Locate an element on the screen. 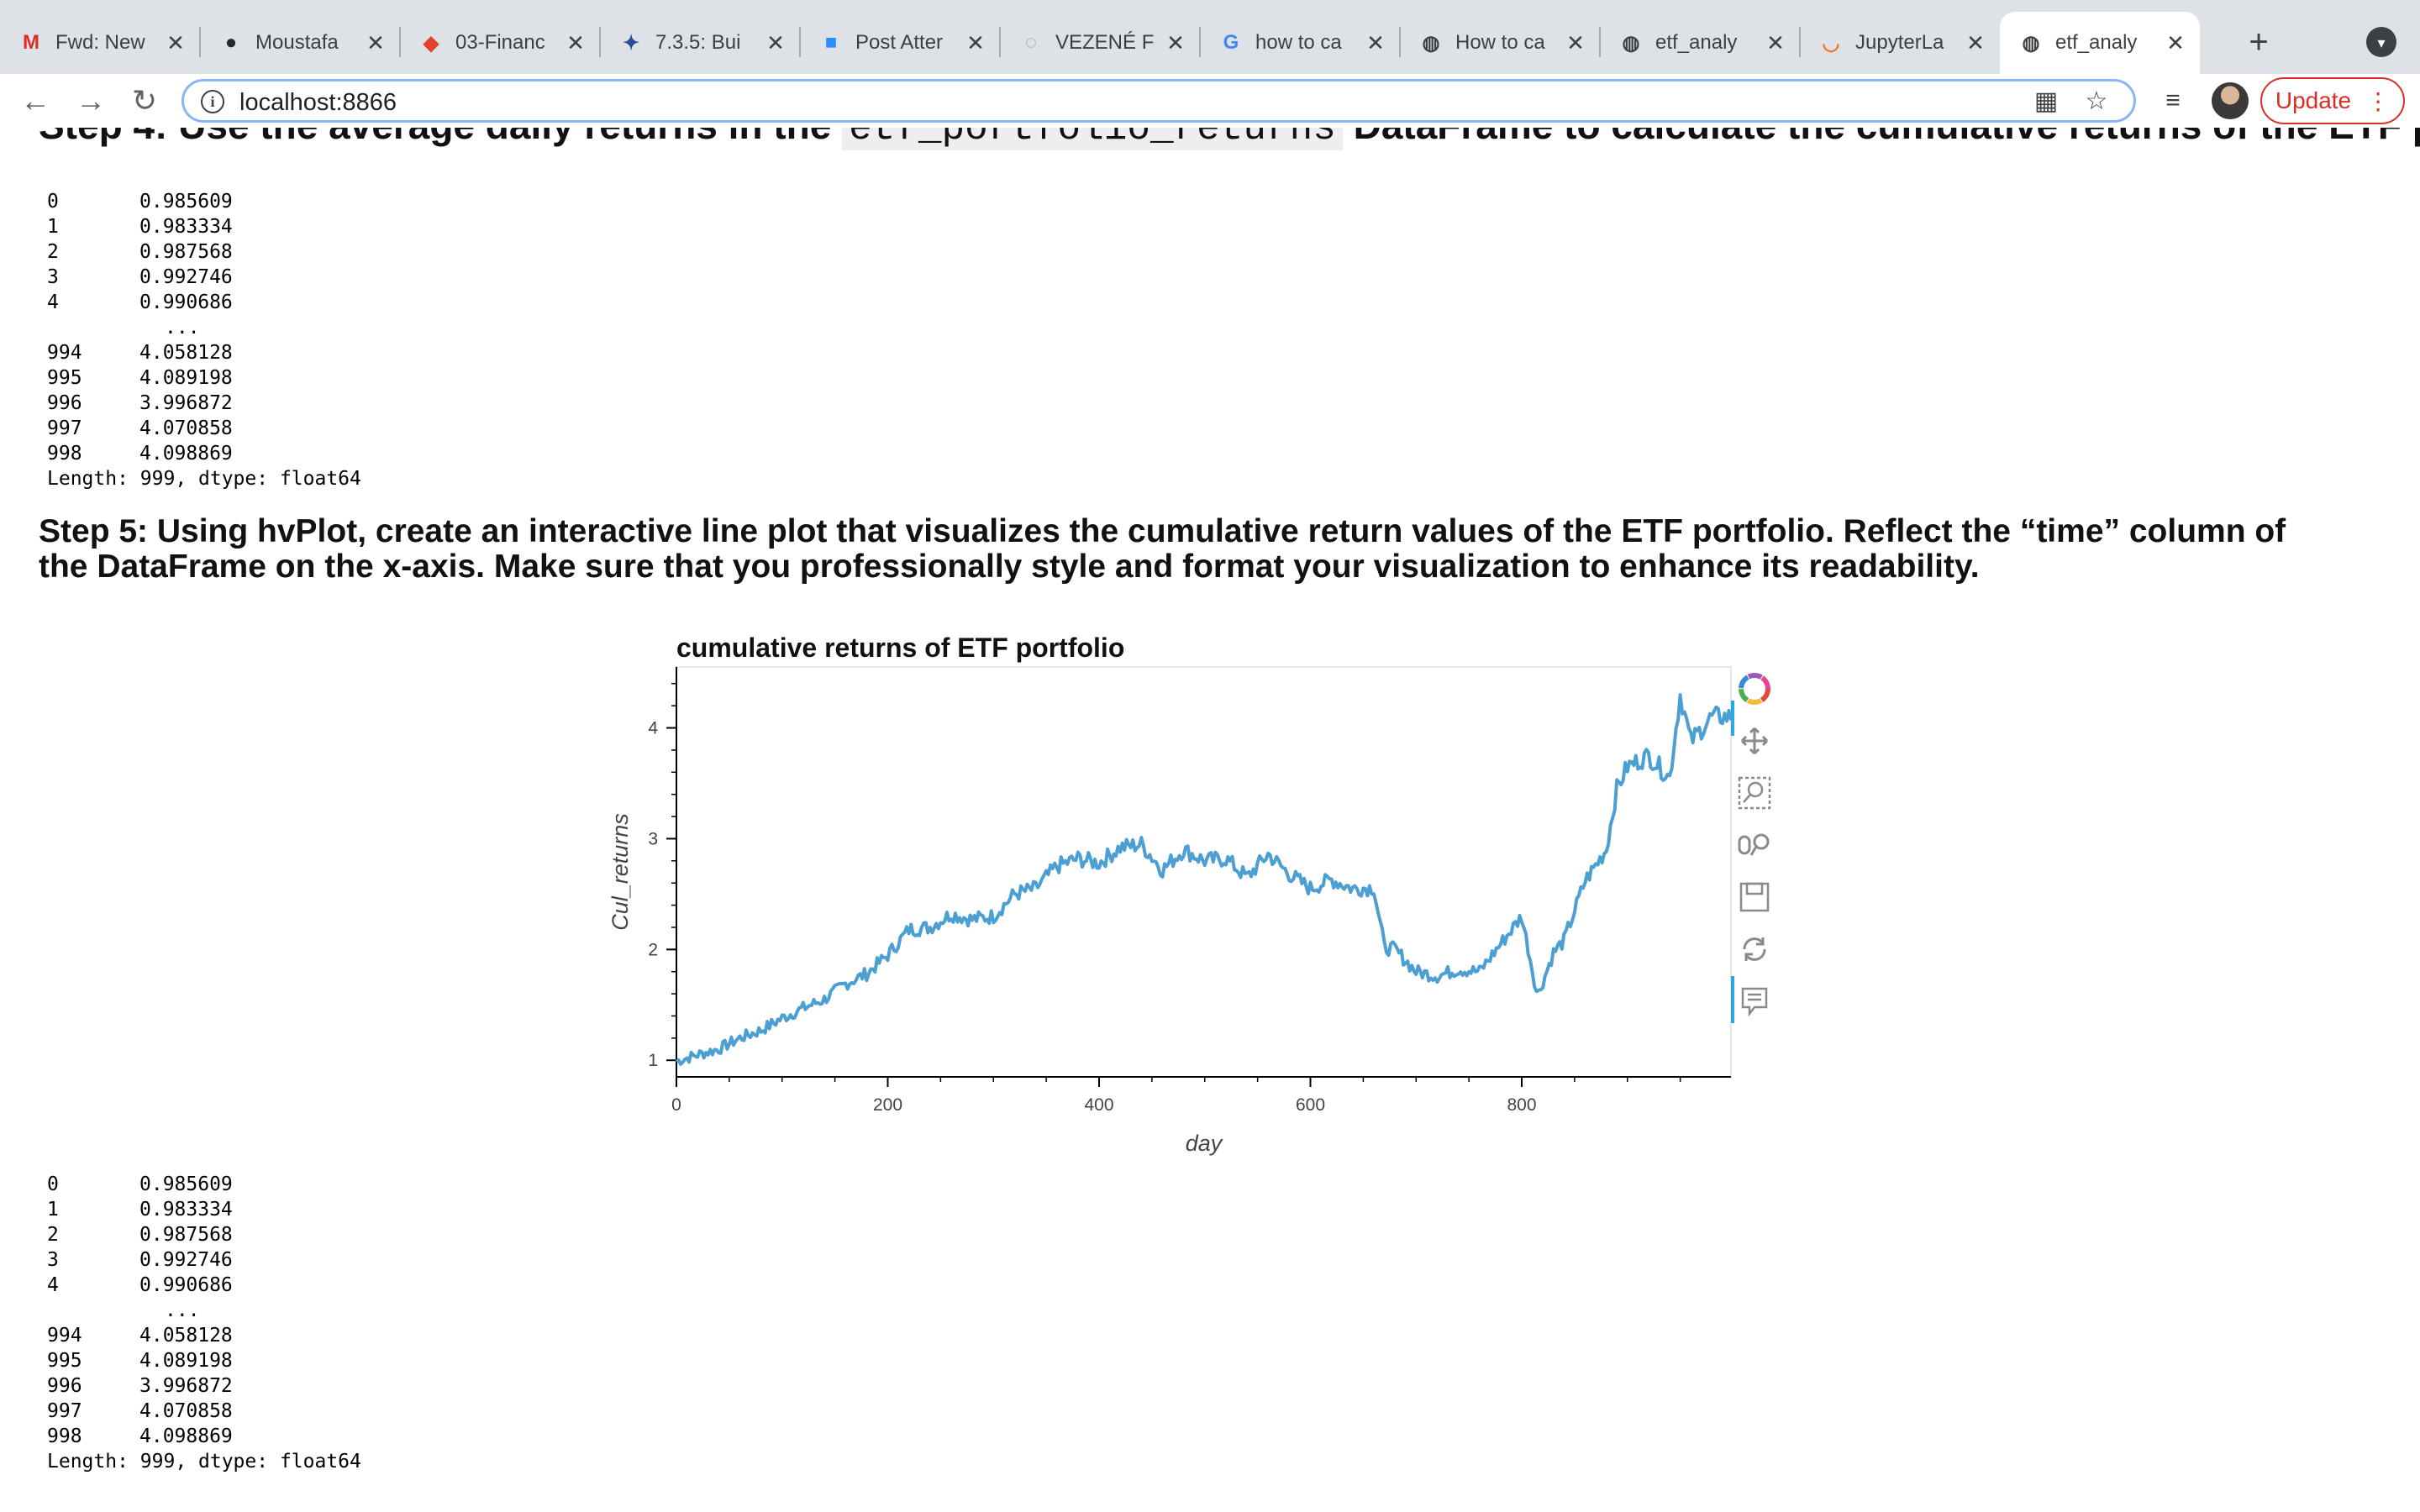 This screenshot has height=1512, width=2420. plot-frame is located at coordinates (1204, 872).